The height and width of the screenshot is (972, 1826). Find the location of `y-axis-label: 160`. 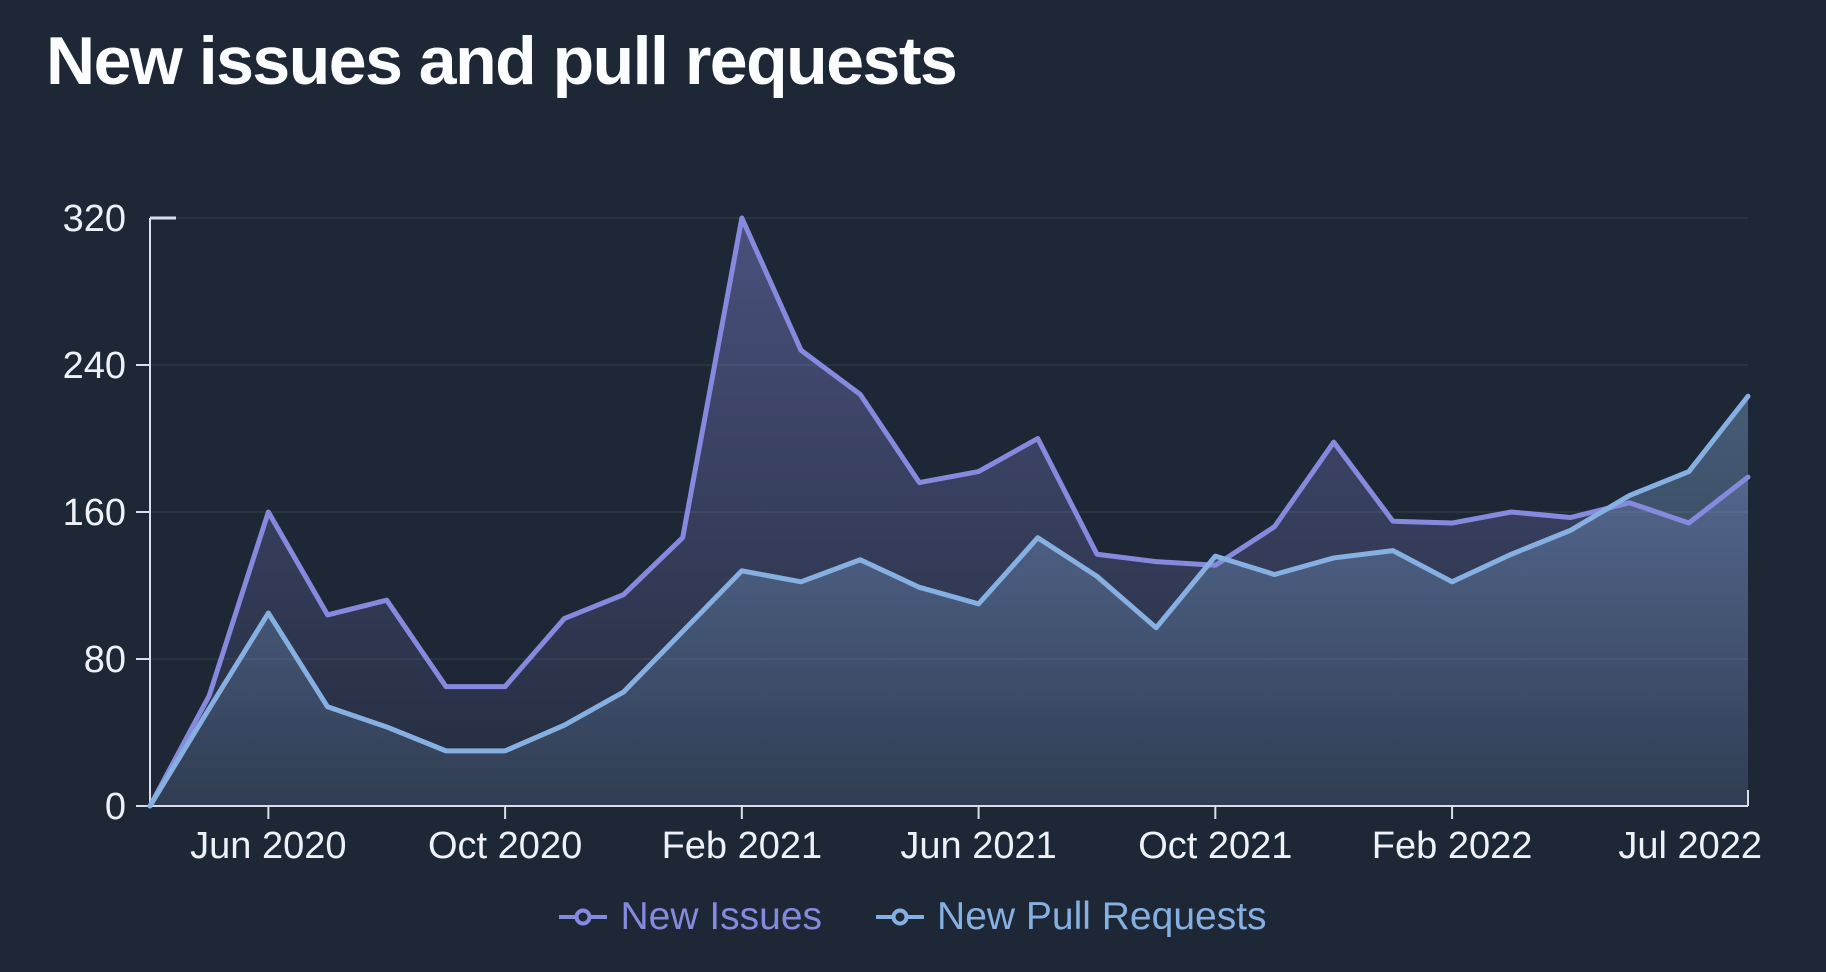

y-axis-label: 160 is located at coordinates (94, 513).